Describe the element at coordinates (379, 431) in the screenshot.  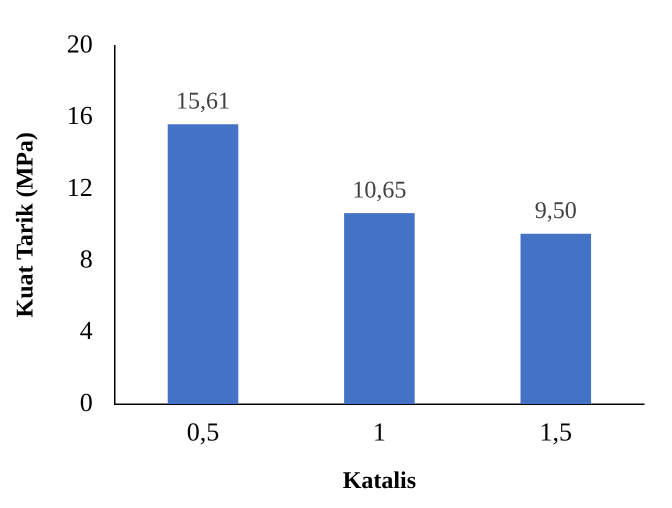
I see `x-tick-label: 1` at that location.